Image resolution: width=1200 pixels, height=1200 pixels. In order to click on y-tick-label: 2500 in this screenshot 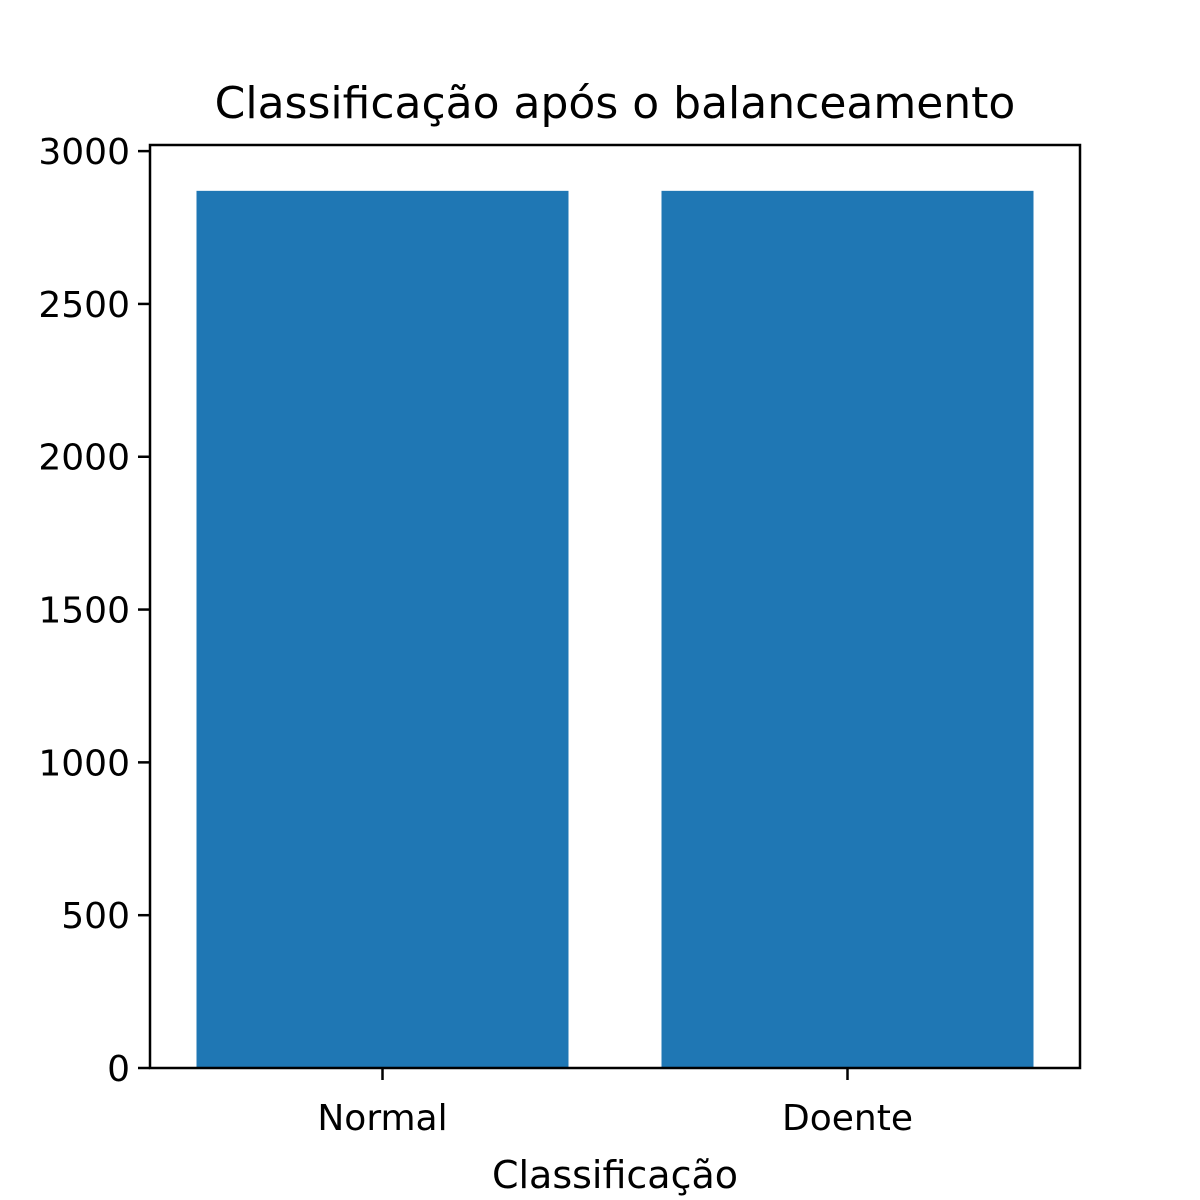, I will do `click(84, 305)`.